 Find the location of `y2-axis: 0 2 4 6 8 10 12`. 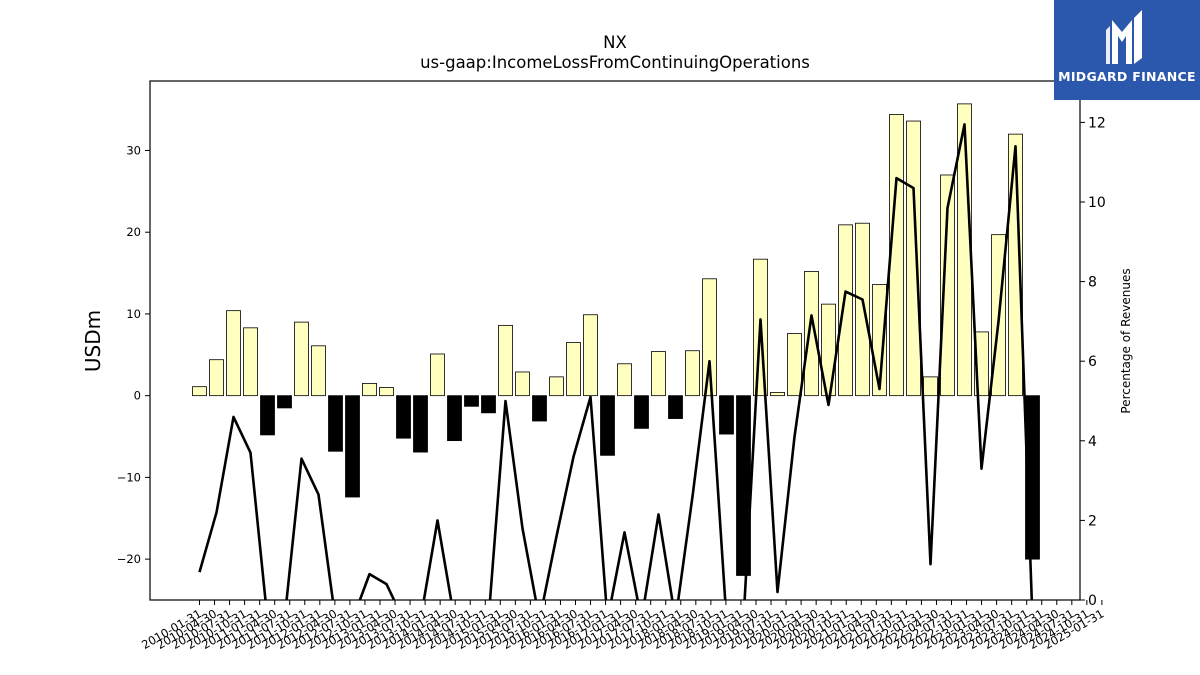

y2-axis: 0 2 4 6 8 10 12 is located at coordinates (1093, 362).